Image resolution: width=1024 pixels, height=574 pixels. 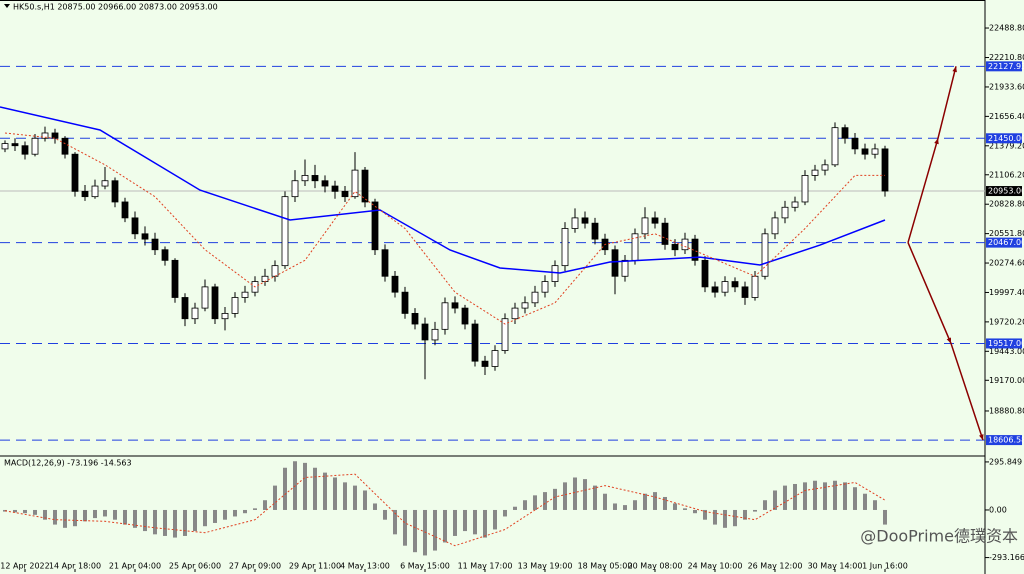 What do you see at coordinates (1006, 321) in the screenshot?
I see `y-tick-label: 19720.20` at bounding box center [1006, 321].